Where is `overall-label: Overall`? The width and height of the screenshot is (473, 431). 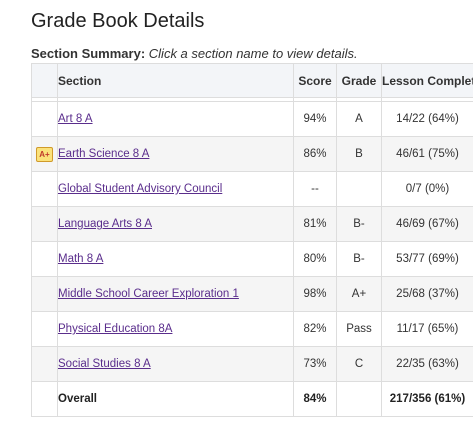
overall-label: Overall is located at coordinates (175, 399).